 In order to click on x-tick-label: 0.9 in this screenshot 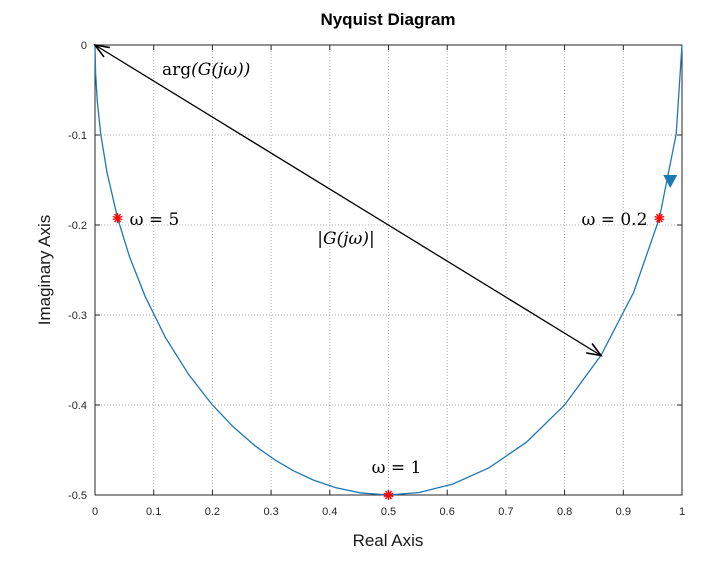, I will do `click(623, 512)`.